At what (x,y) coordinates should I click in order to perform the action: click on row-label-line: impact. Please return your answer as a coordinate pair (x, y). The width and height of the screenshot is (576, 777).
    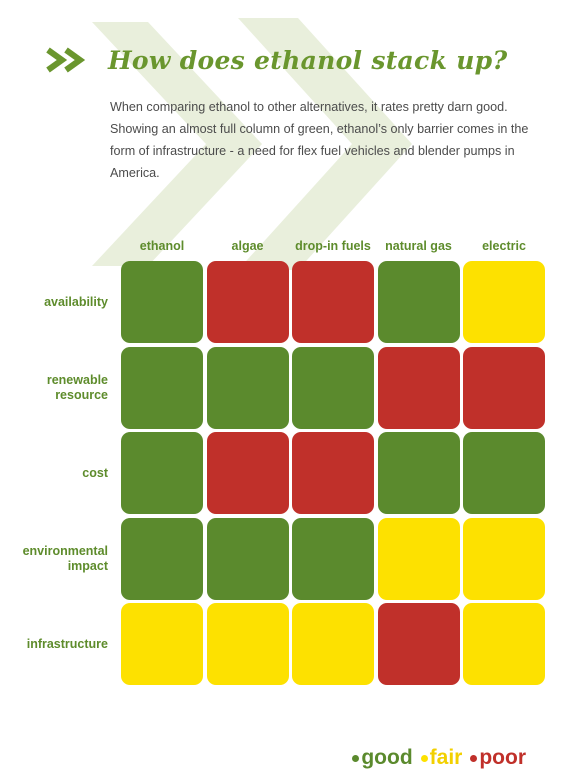
    Looking at the image, I should click on (87, 565).